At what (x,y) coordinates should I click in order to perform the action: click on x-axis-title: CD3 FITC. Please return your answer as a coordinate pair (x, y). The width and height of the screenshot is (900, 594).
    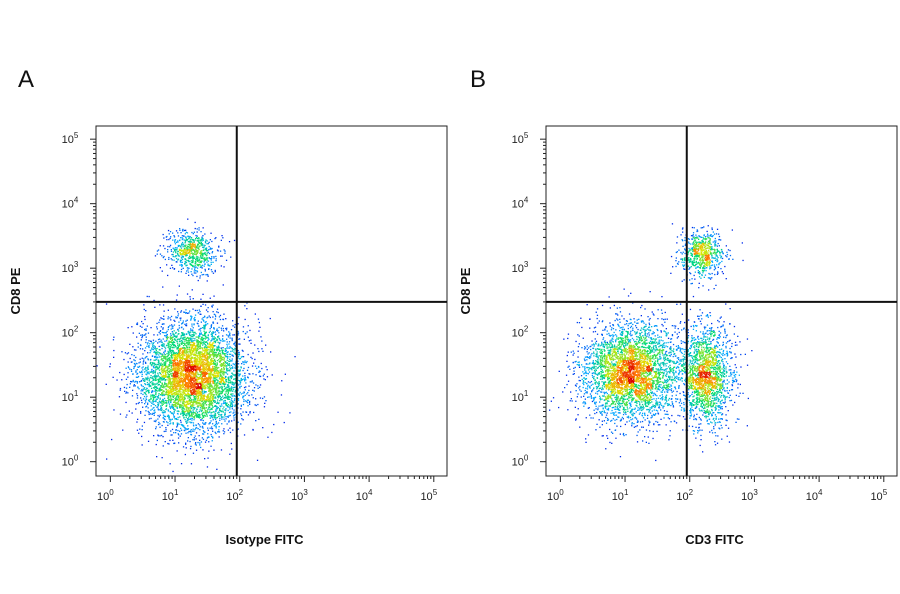
    Looking at the image, I should click on (714, 539).